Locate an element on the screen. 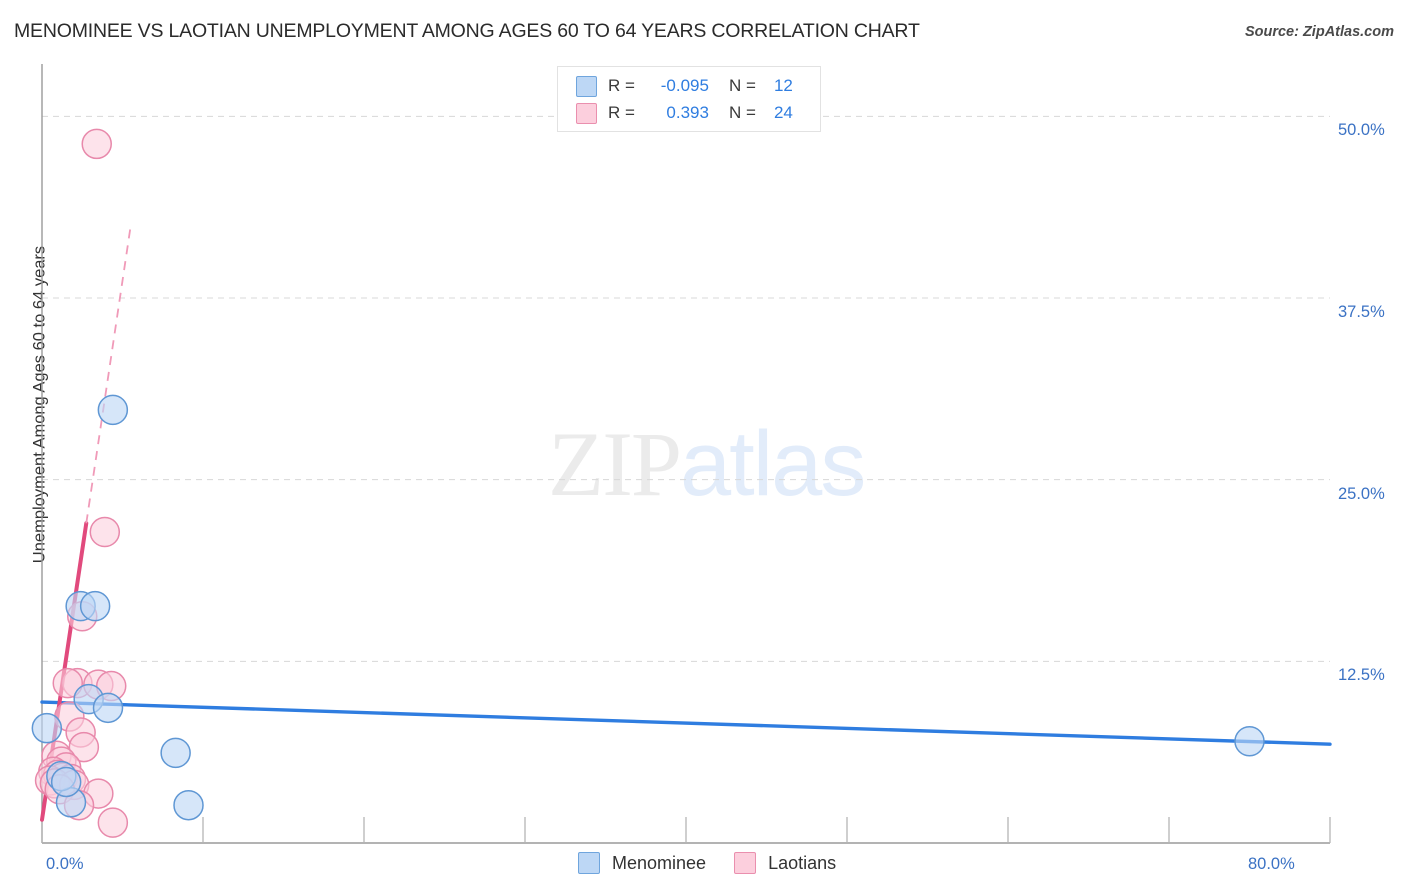 Image resolution: width=1406 pixels, height=892 pixels. legend-item-laotians: Laotians is located at coordinates (785, 863).